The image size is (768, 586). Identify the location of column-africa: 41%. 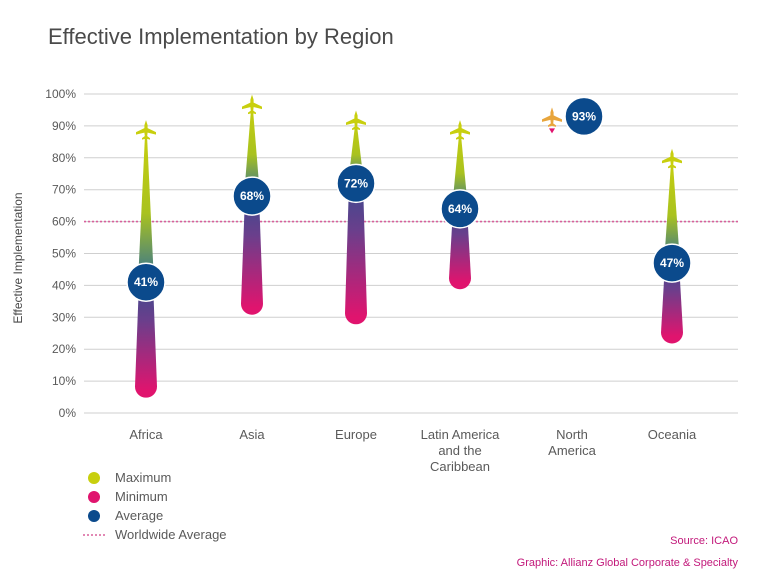
(146, 259).